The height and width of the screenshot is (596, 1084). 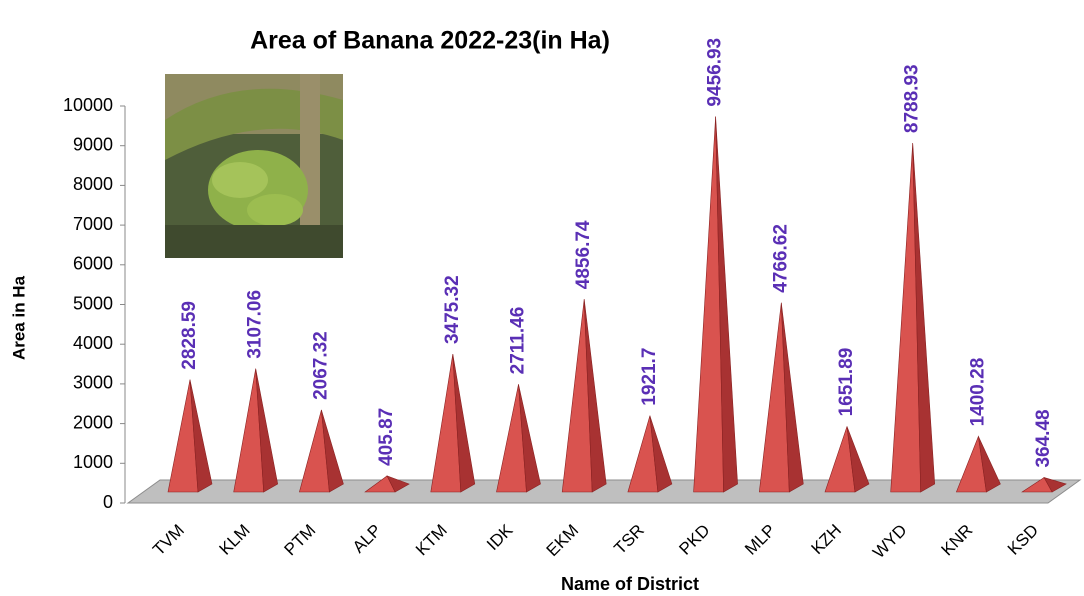 I want to click on x-tick-label: KSD, so click(x=1023, y=540).